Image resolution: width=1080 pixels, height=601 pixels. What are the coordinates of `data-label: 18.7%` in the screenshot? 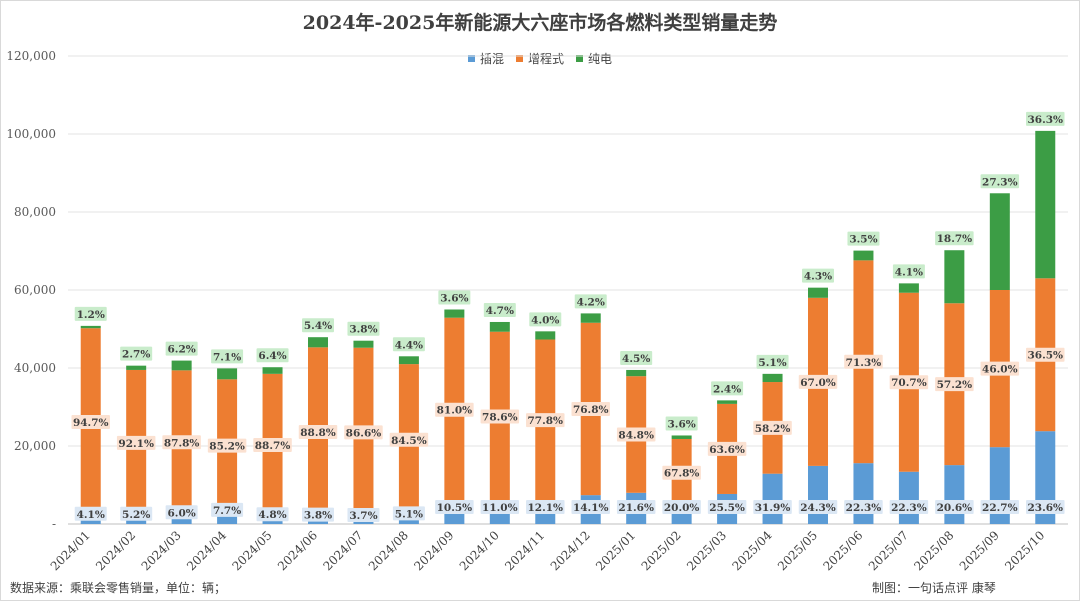 It's located at (955, 239).